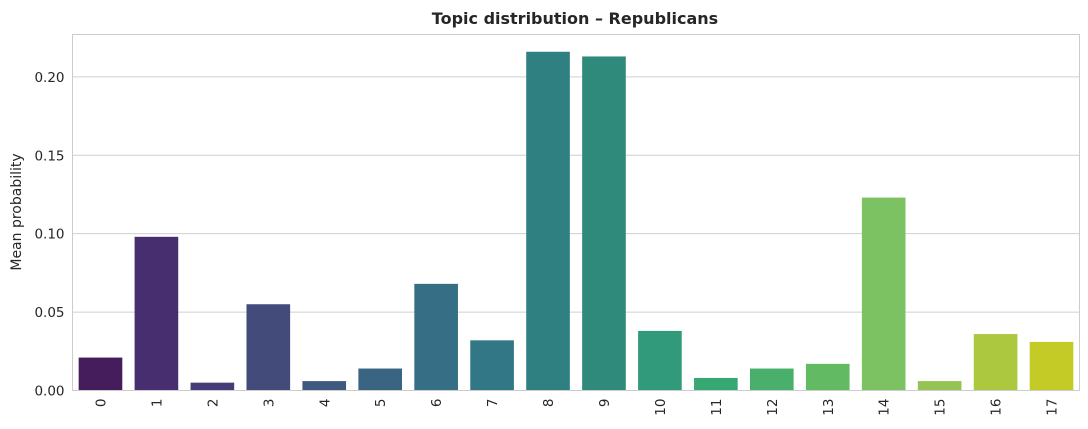  I want to click on x-tick-label: 17, so click(1053, 407).